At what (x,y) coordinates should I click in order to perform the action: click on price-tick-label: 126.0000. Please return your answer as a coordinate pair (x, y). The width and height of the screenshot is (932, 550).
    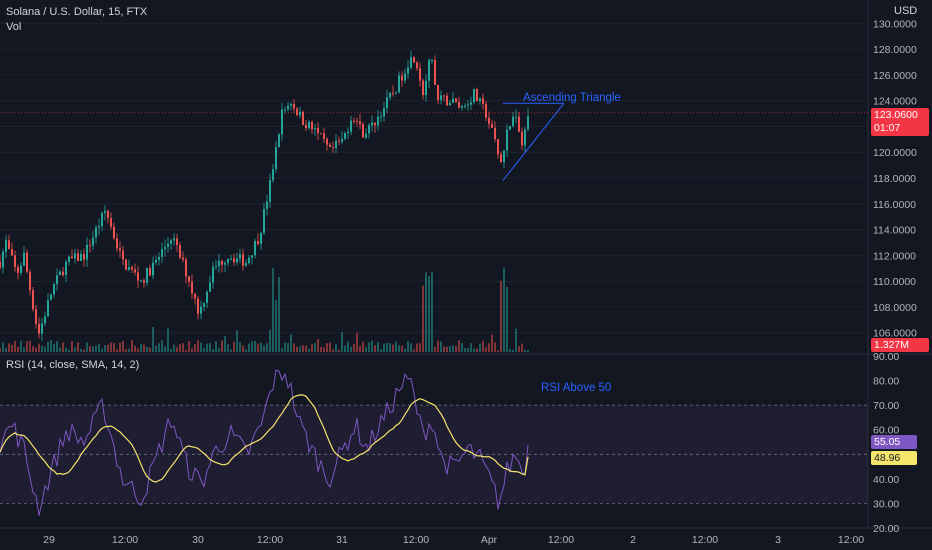
    Looking at the image, I should click on (895, 76).